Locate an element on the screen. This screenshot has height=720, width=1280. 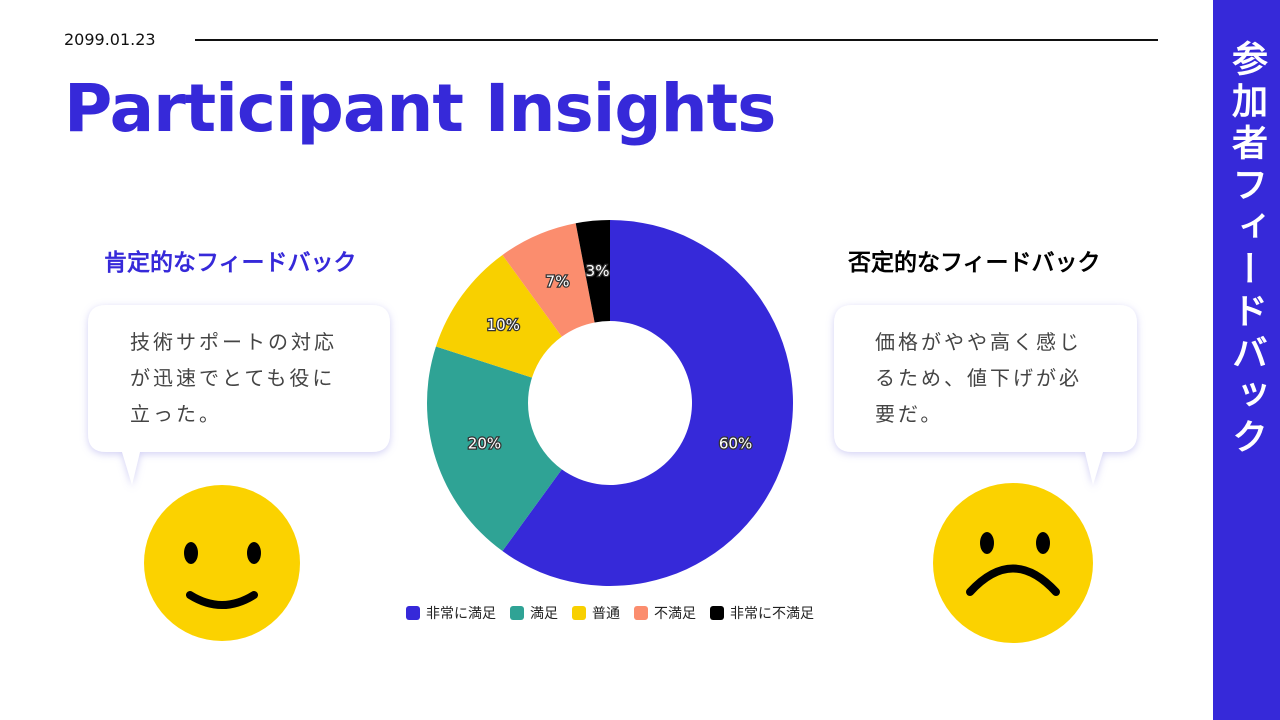
legend-item: 普通 is located at coordinates (596, 613).